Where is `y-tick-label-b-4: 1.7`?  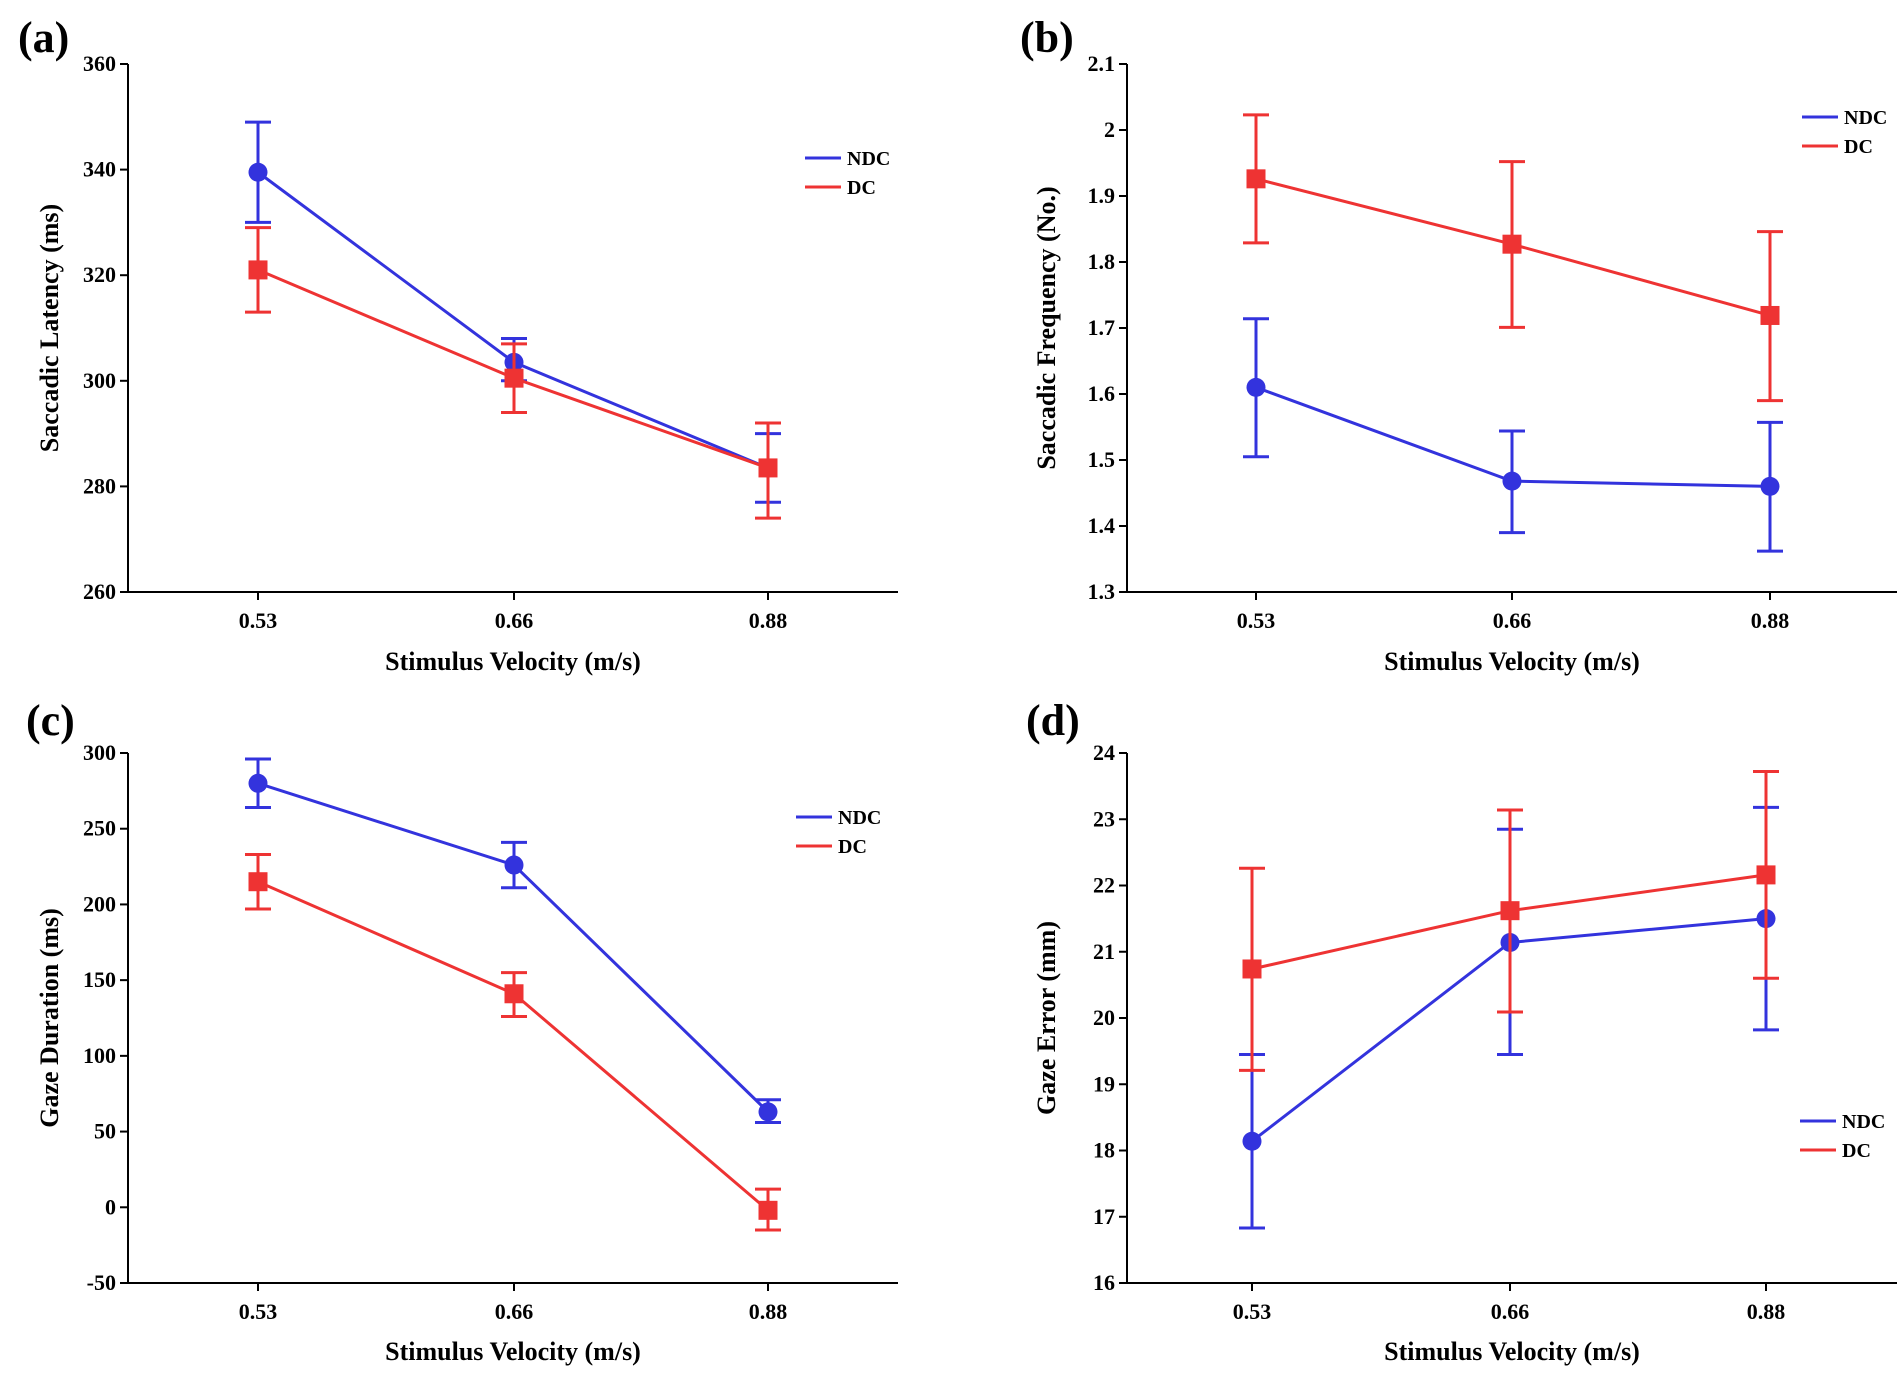 y-tick-label-b-4: 1.7 is located at coordinates (1102, 327).